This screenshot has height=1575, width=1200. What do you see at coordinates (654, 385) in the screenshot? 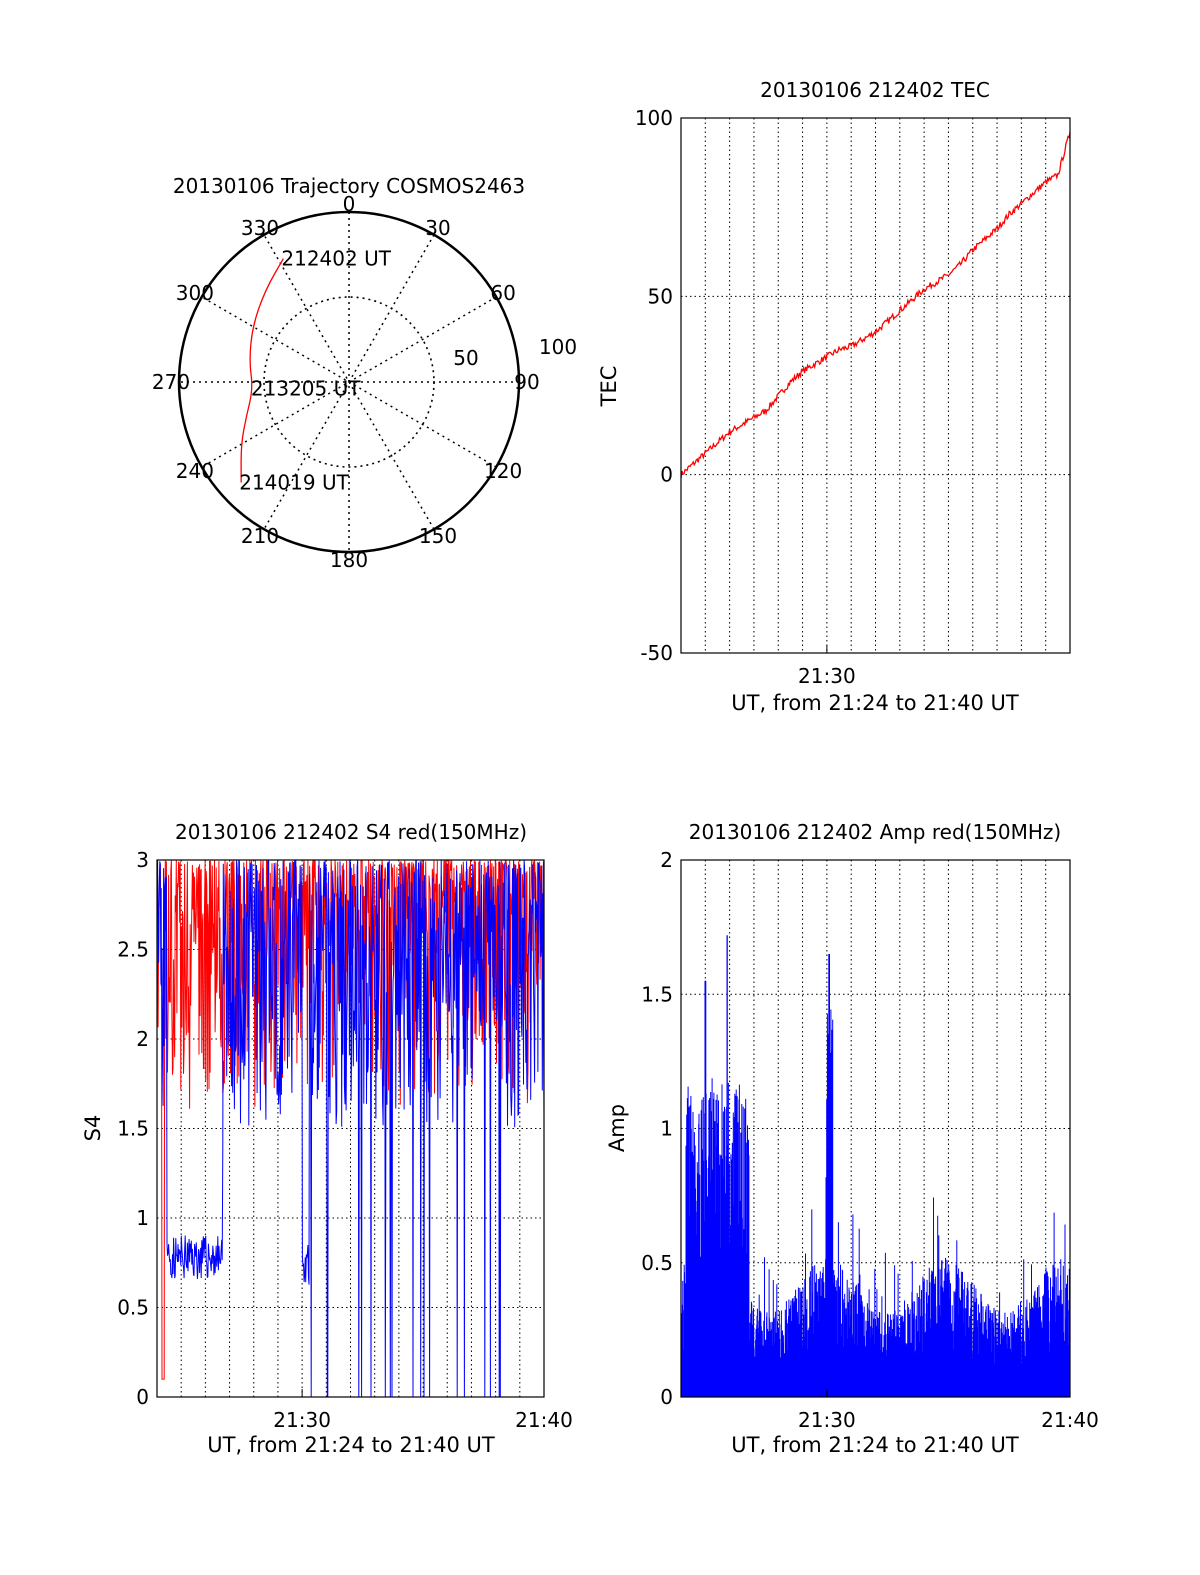
I see `tec-y-ticks: -50 0 50 100` at bounding box center [654, 385].